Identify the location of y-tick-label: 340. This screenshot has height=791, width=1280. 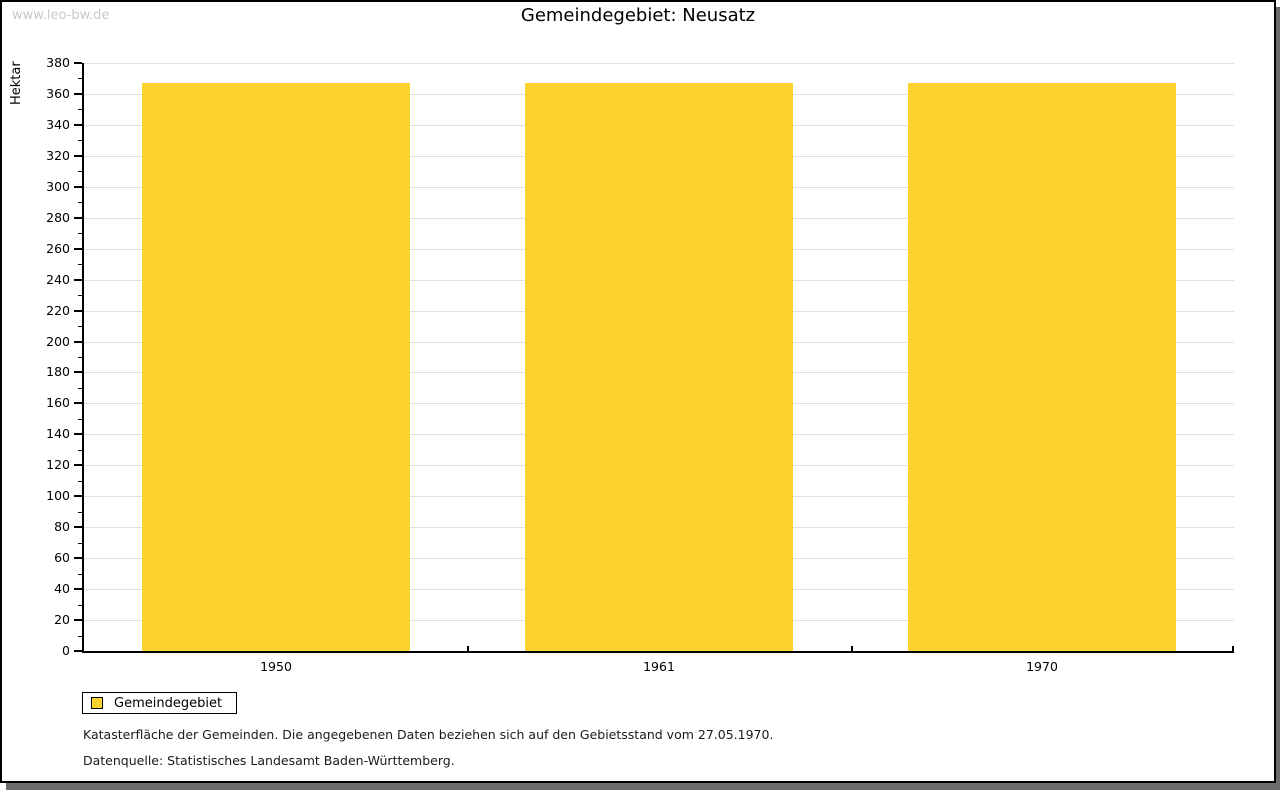
(58, 124).